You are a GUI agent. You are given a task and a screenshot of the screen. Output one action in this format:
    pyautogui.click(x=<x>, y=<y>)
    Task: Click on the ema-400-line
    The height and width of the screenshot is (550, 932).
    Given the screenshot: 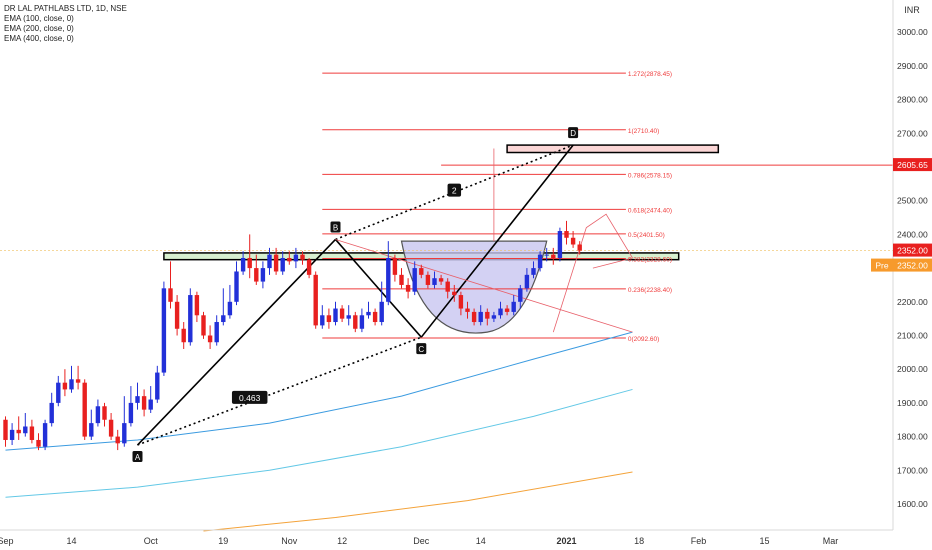 What is the action you would take?
    pyautogui.click(x=418, y=501)
    